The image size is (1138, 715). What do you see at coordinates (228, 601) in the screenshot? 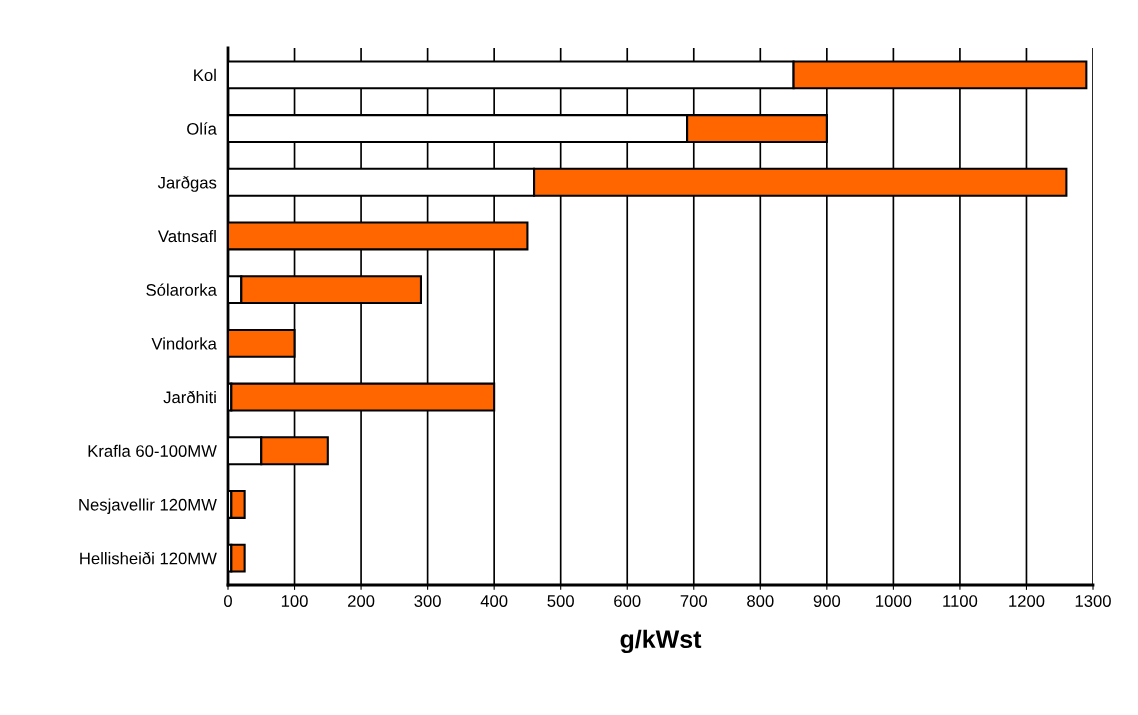
I see `x-tick-label: 0` at bounding box center [228, 601].